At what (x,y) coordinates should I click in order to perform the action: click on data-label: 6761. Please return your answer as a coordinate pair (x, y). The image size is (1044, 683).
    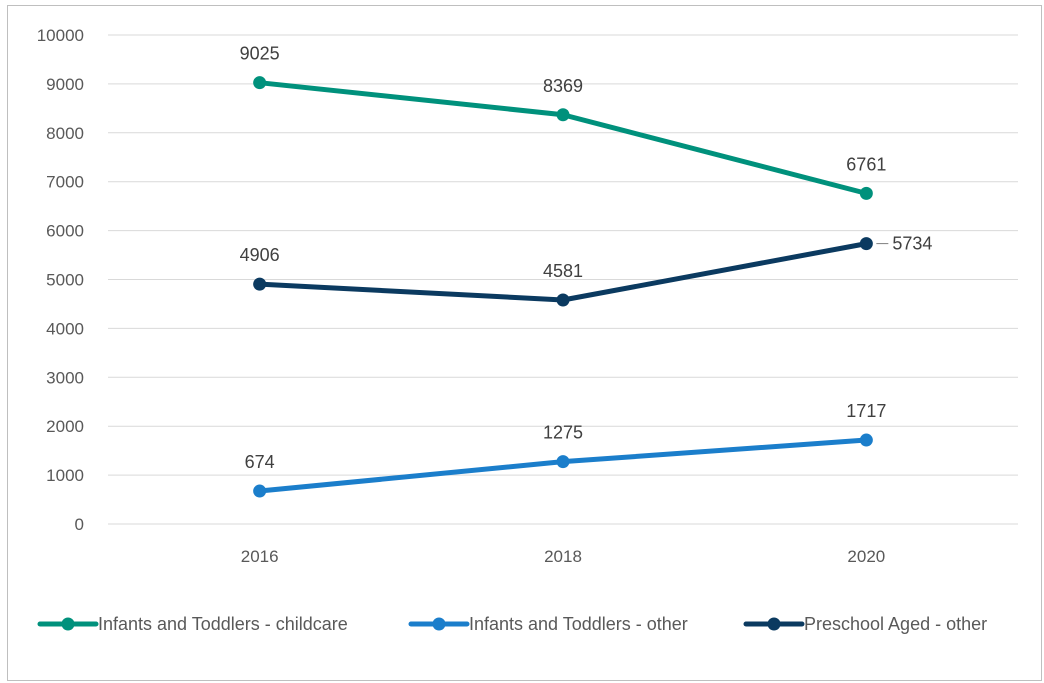
    Looking at the image, I should click on (866, 164).